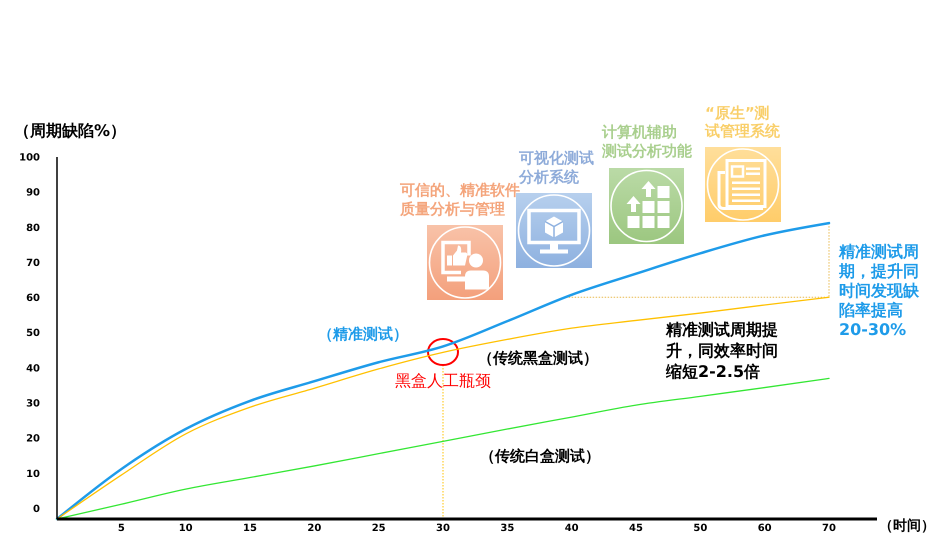 This screenshot has height=544, width=943. What do you see at coordinates (443, 528) in the screenshot?
I see `x-tick-label: 30` at bounding box center [443, 528].